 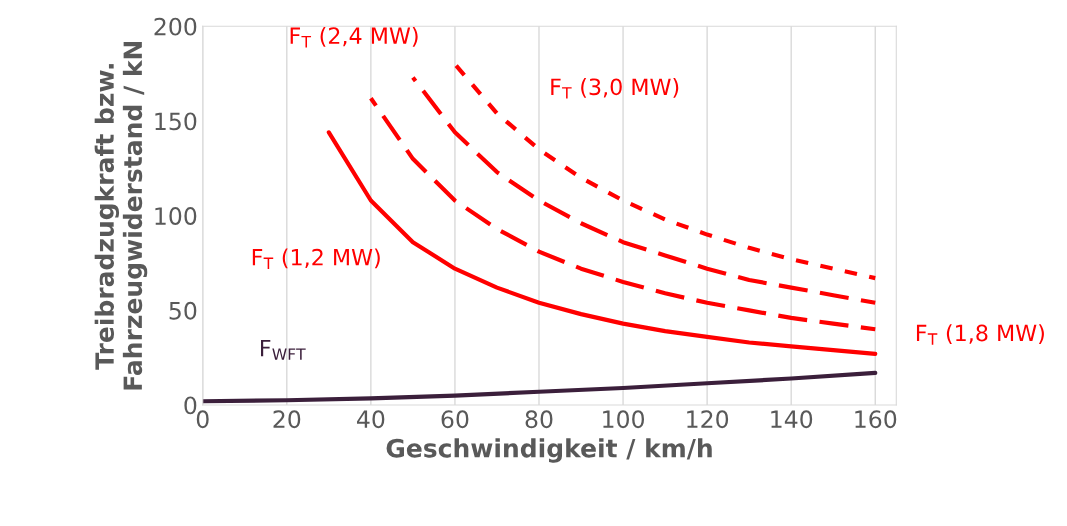 What do you see at coordinates (371, 419) in the screenshot?
I see `x-tick-label: 40` at bounding box center [371, 419].